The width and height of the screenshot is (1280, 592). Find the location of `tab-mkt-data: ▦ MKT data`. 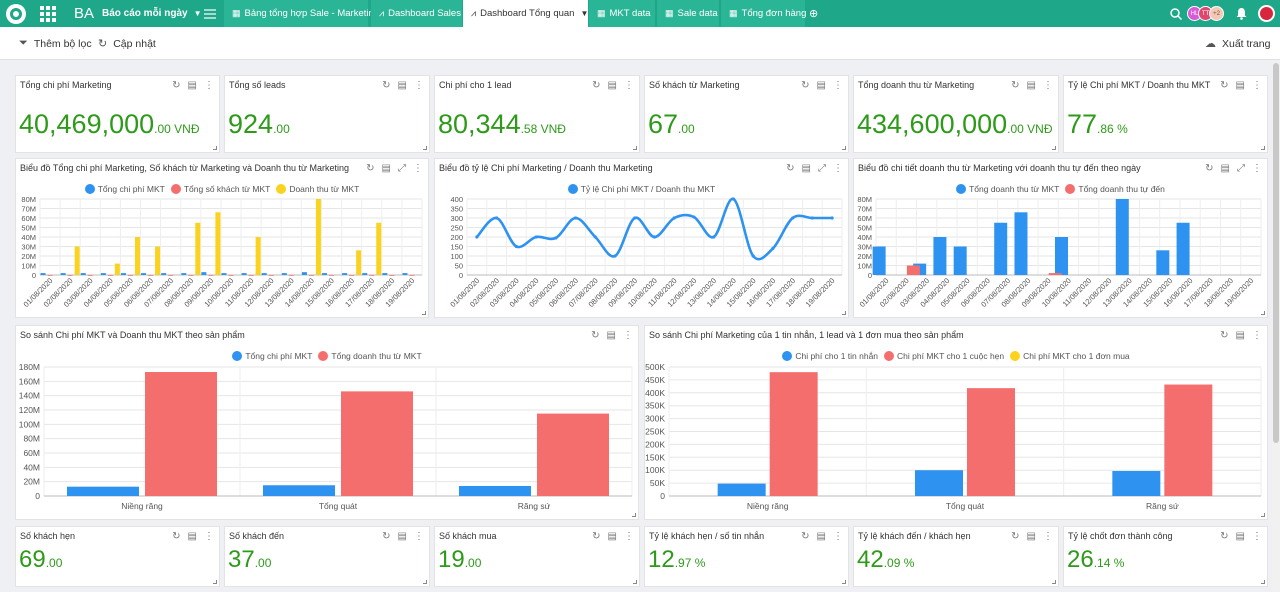

tab-mkt-data: ▦ MKT data is located at coordinates (622, 13).